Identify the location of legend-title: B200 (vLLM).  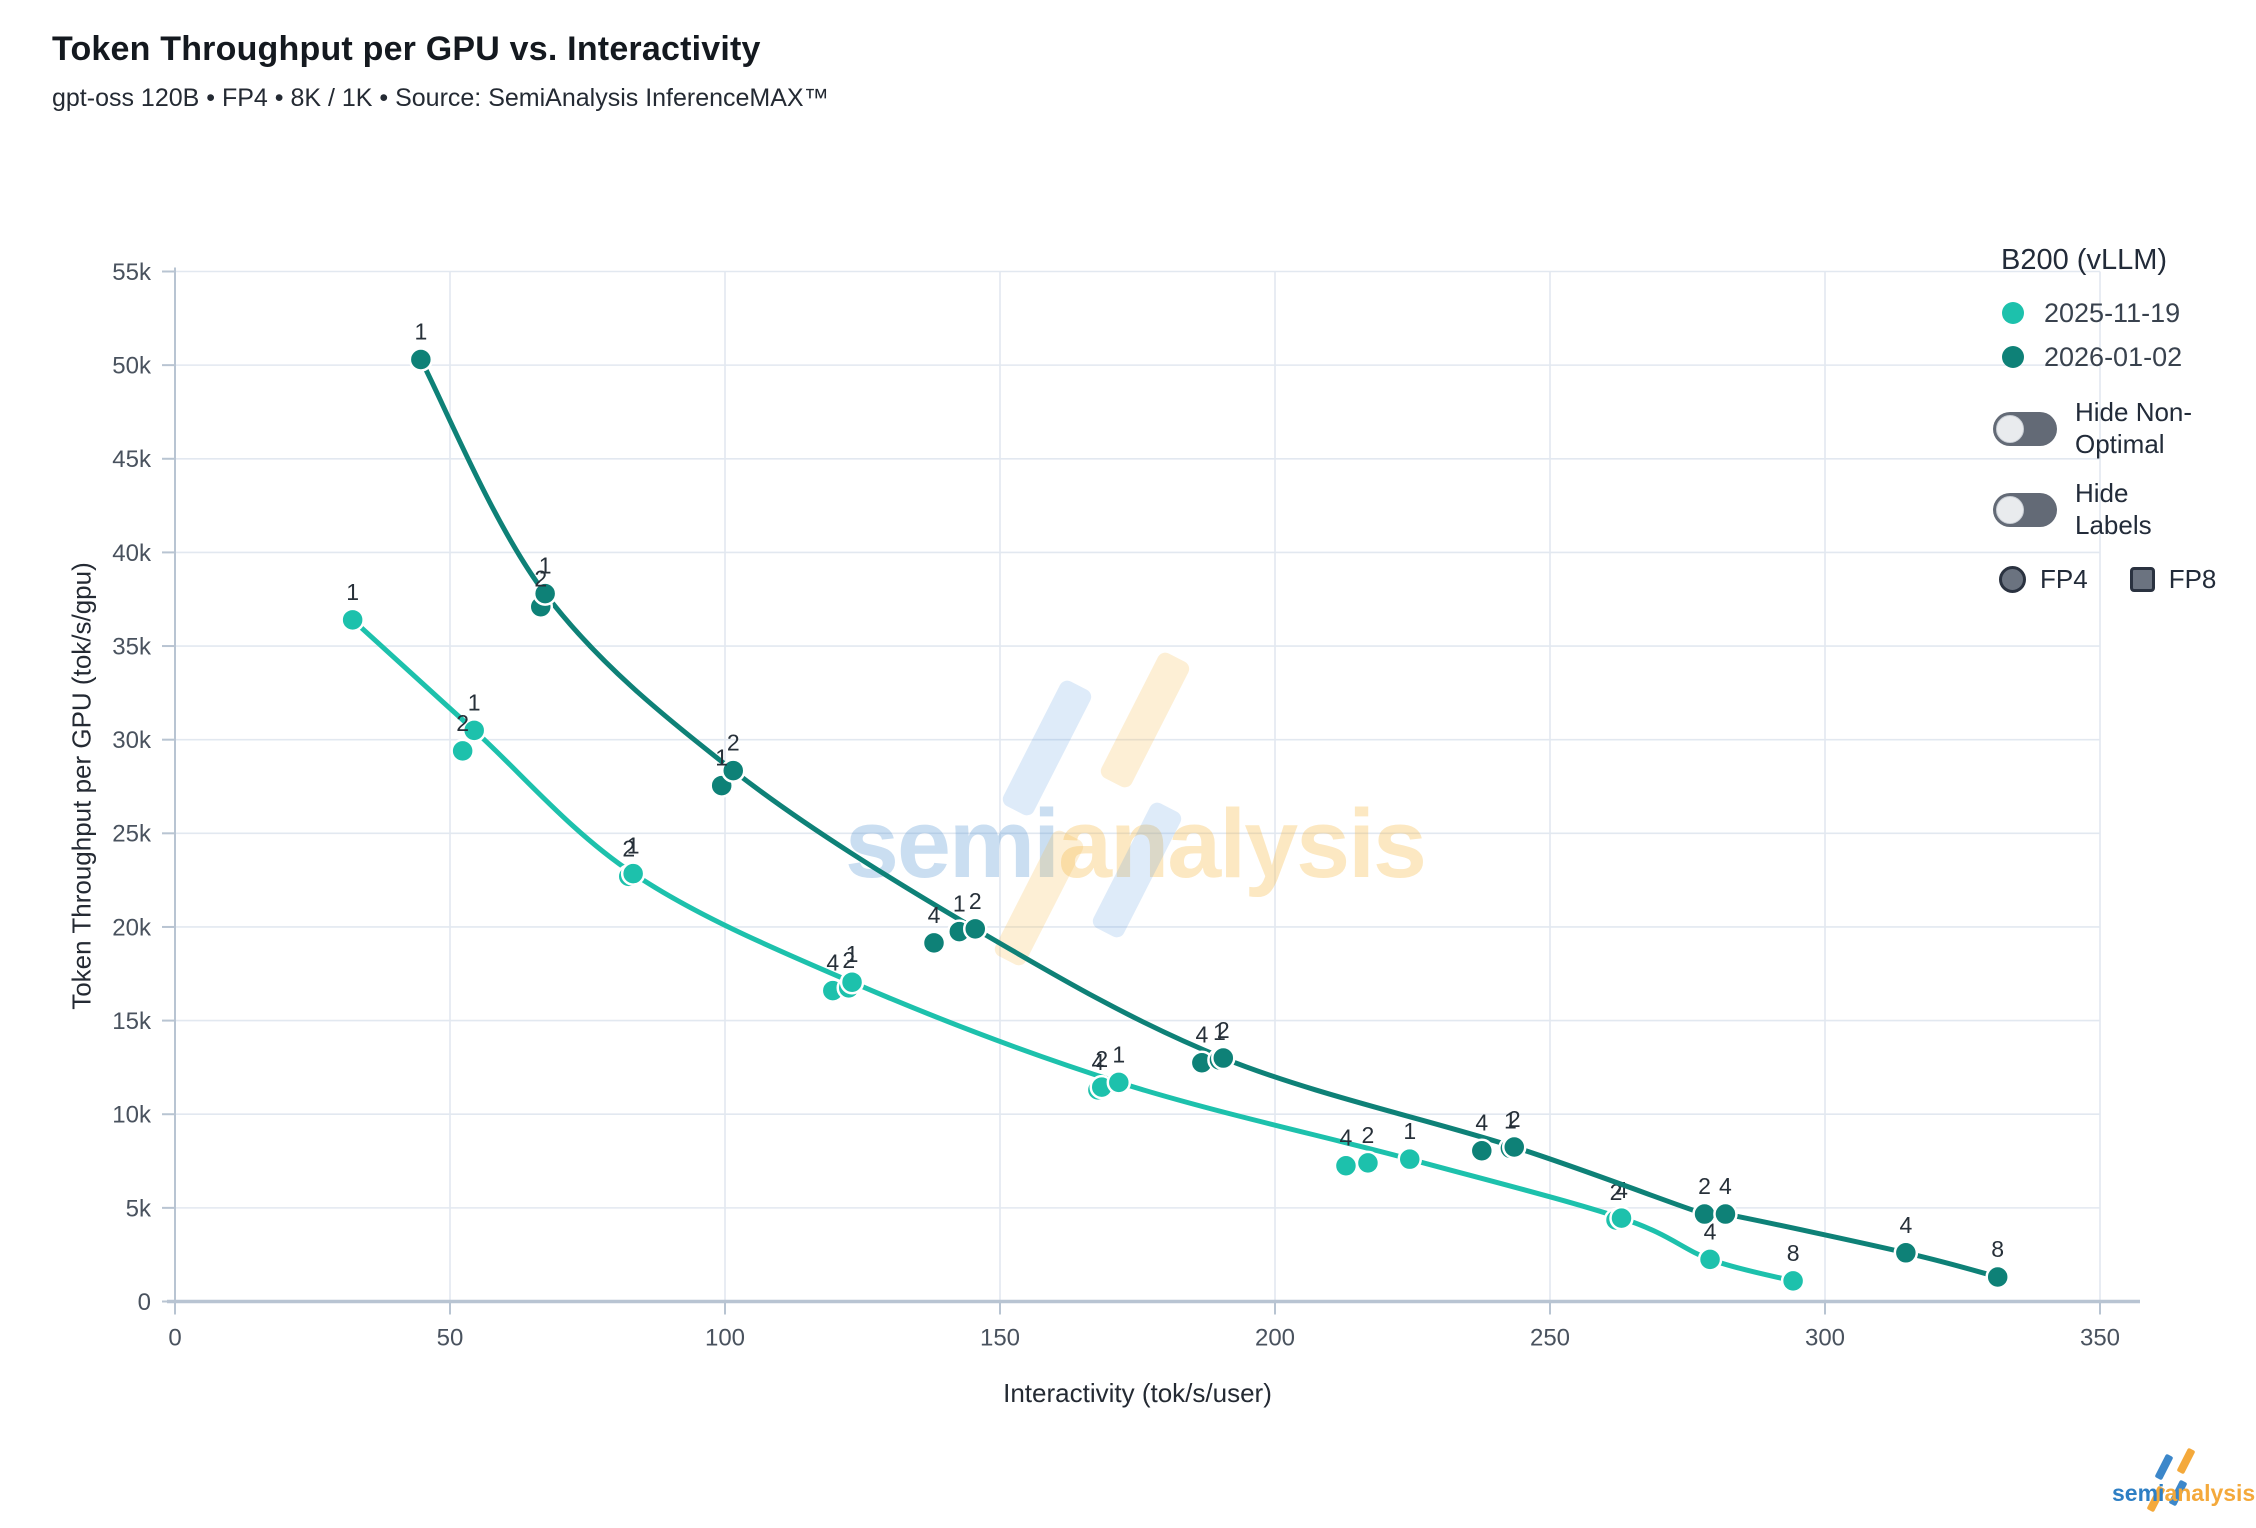
(2084, 260).